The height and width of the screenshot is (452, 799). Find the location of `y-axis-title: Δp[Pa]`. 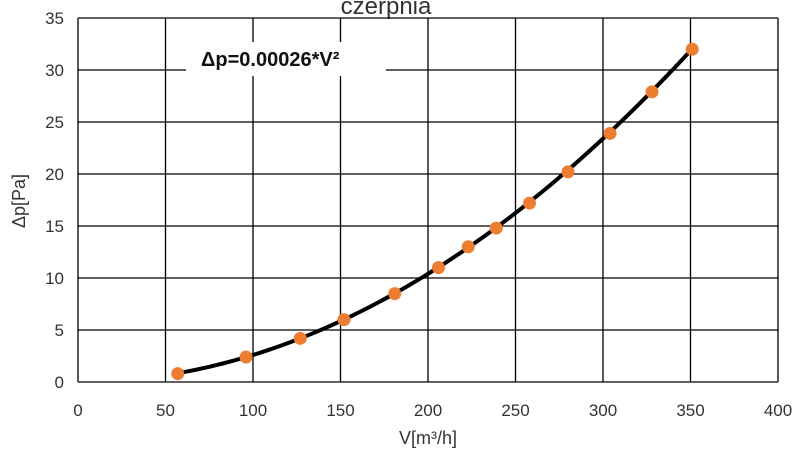

y-axis-title: Δp[Pa] is located at coordinates (19, 201).